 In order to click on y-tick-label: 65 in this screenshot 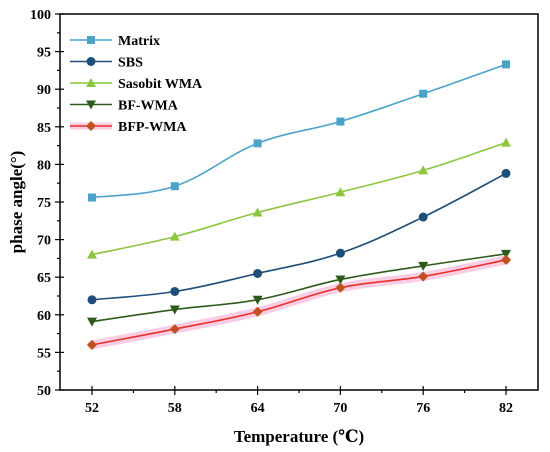, I will do `click(44, 278)`.